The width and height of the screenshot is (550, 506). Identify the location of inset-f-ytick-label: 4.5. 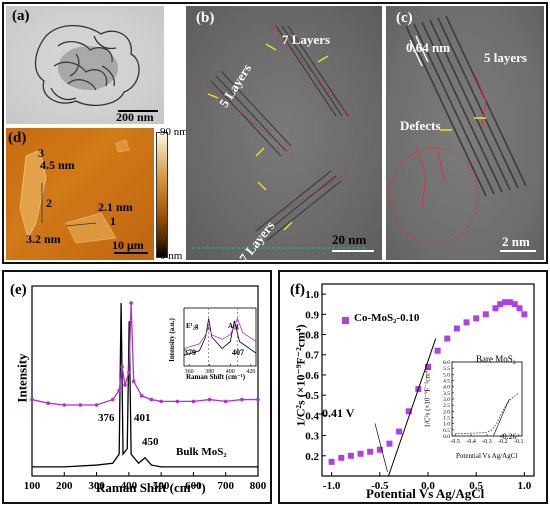
(446, 382).